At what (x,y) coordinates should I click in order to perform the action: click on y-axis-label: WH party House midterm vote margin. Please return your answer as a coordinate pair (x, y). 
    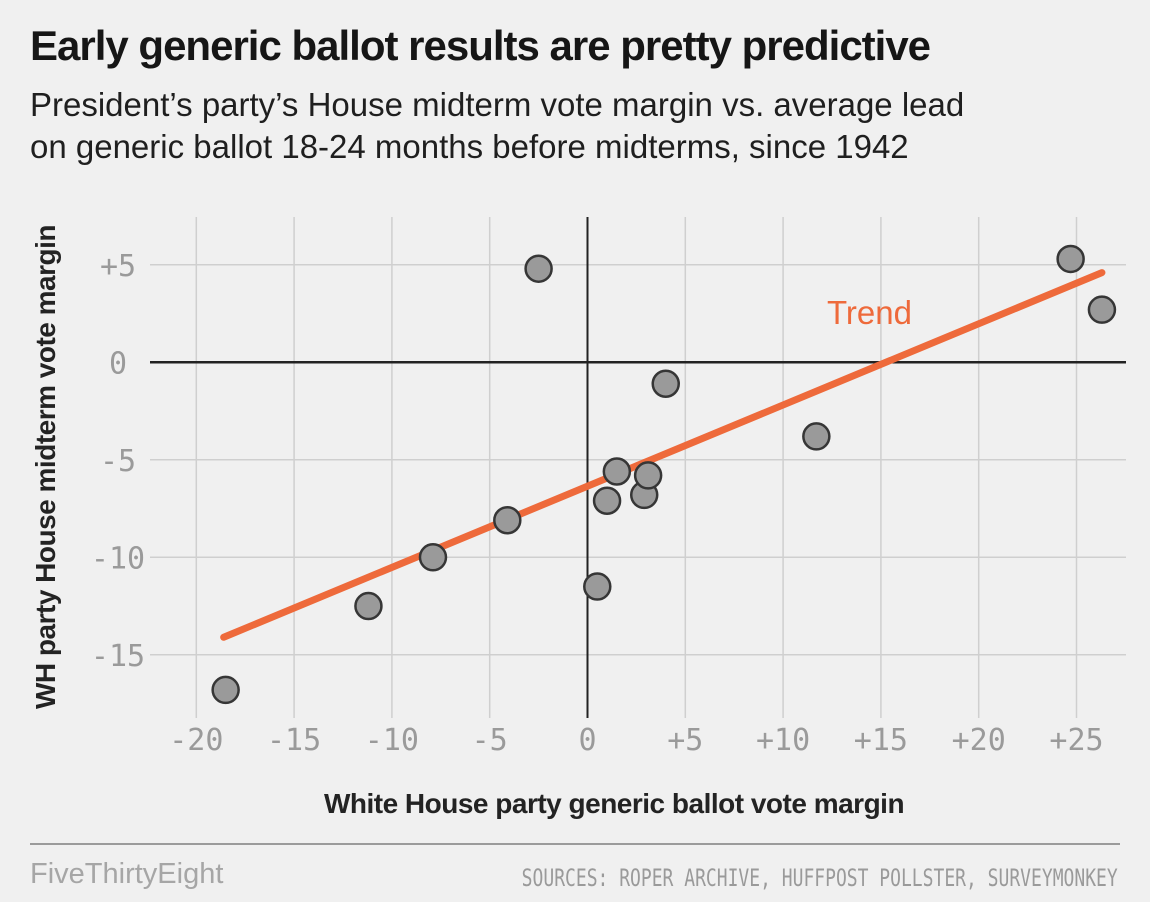
    Looking at the image, I should click on (45, 467).